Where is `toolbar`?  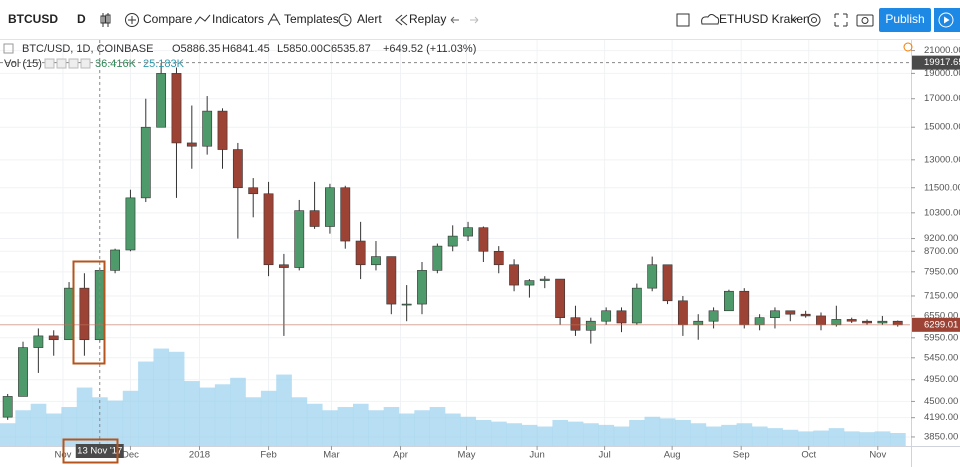 toolbar is located at coordinates (480, 20).